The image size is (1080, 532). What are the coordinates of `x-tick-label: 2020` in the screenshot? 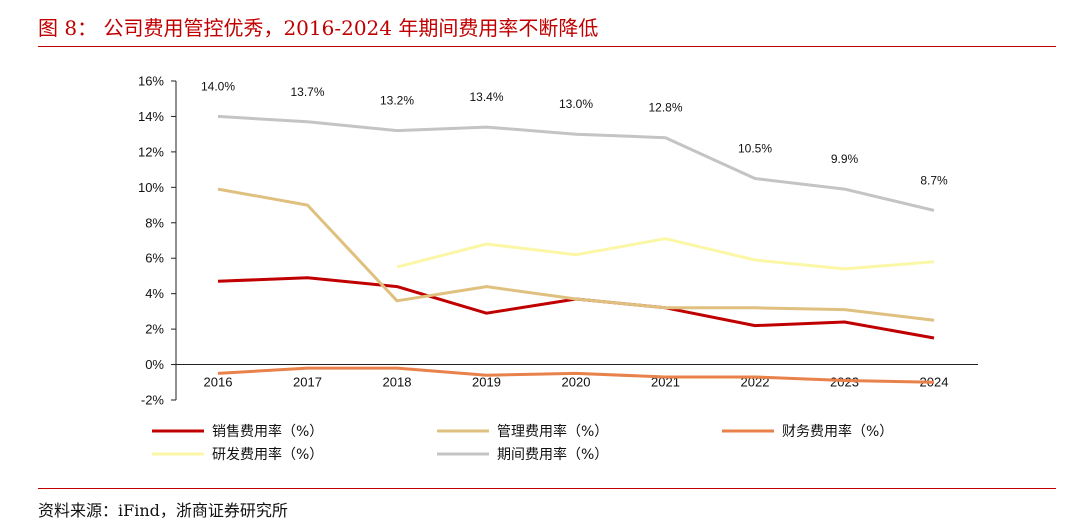 It's located at (576, 382).